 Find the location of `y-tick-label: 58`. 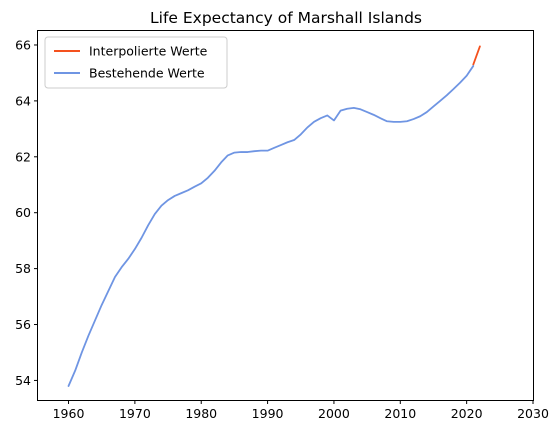

y-tick-label: 58 is located at coordinates (23, 268).